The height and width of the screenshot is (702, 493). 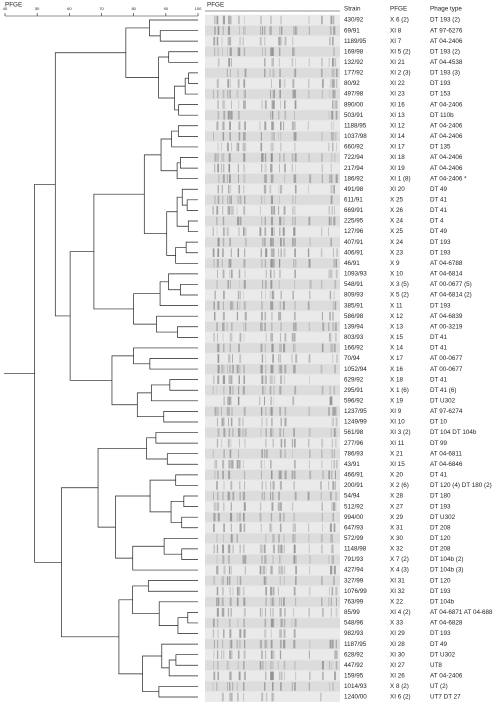 What do you see at coordinates (440, 83) in the screenshot?
I see `phage-type: DT 193` at bounding box center [440, 83].